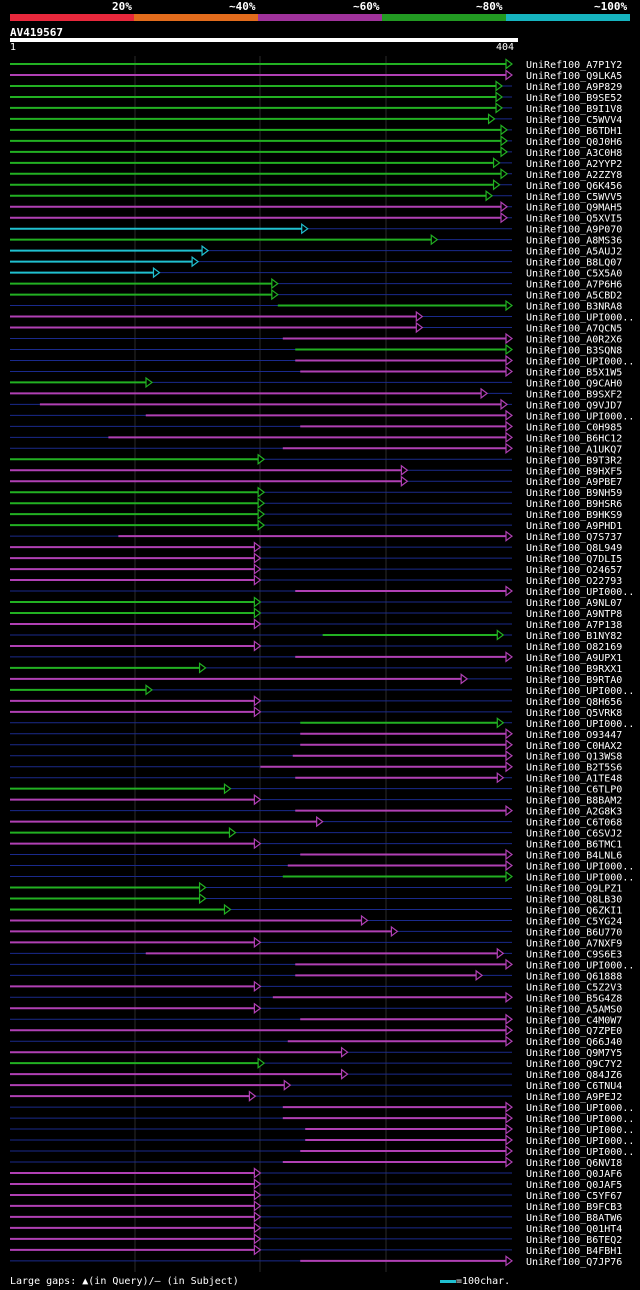 The height and width of the screenshot is (1290, 640). What do you see at coordinates (574, 998) in the screenshot?
I see `hit-label: UniRef100_B5G4Z8` at bounding box center [574, 998].